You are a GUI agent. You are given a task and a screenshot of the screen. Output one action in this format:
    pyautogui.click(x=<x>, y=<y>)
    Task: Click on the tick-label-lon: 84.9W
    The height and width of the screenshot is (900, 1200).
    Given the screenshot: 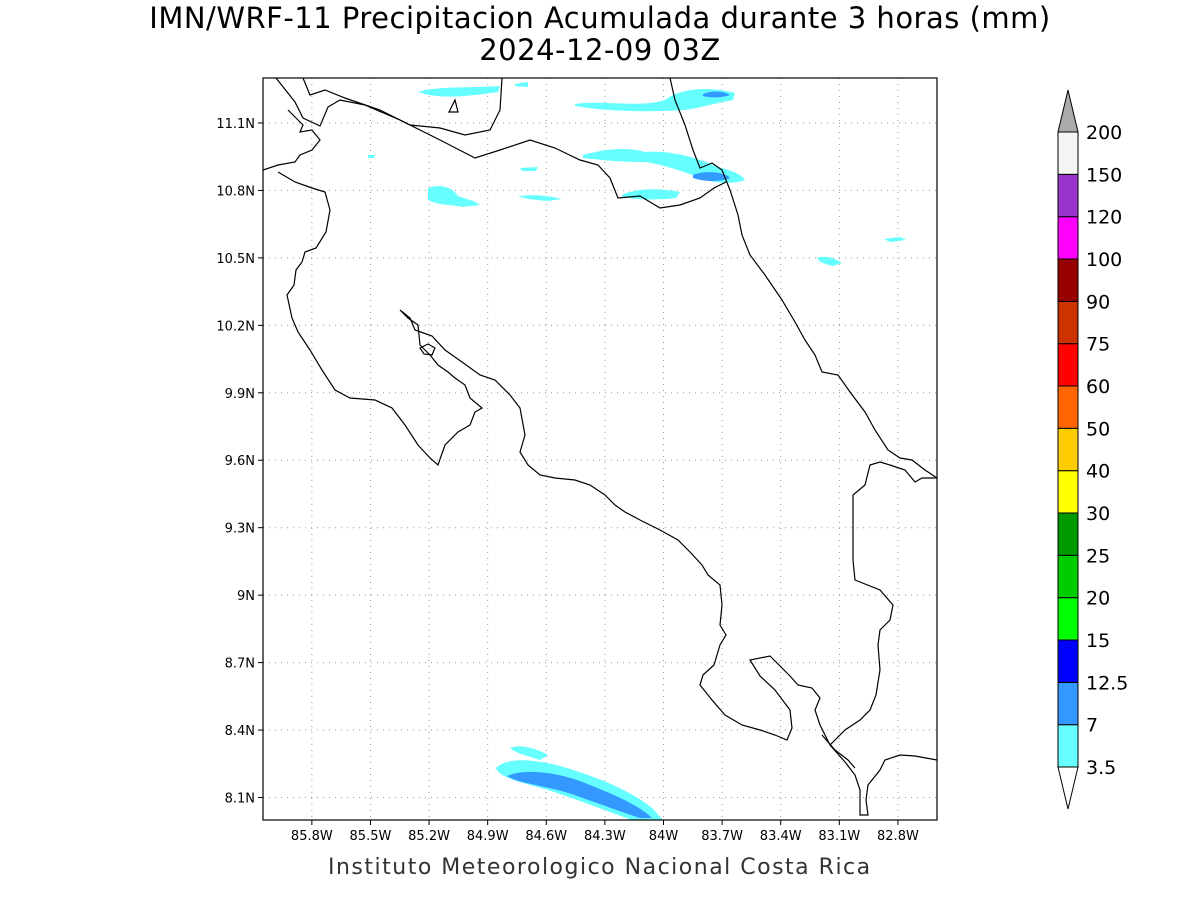 What is the action you would take?
    pyautogui.click(x=488, y=836)
    